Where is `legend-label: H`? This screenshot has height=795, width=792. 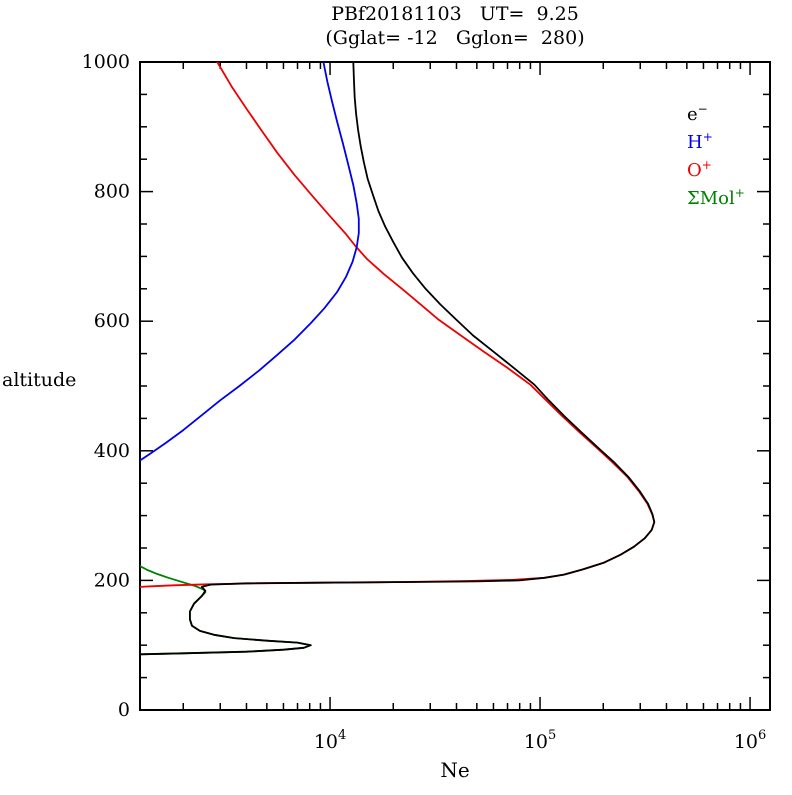
legend-label: H is located at coordinates (695, 142).